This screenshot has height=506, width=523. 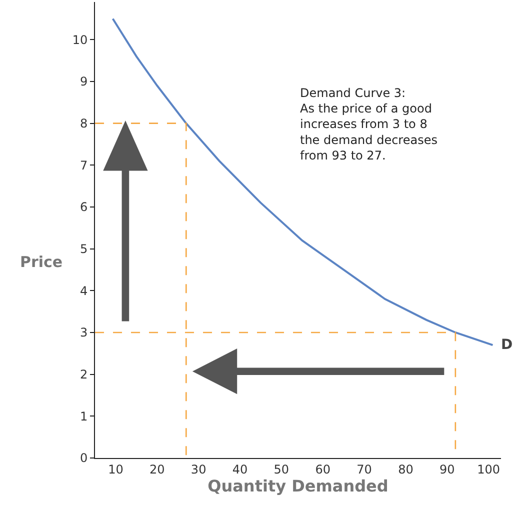 What do you see at coordinates (298, 486) in the screenshot?
I see `x-axis-title: Quantity Demanded` at bounding box center [298, 486].